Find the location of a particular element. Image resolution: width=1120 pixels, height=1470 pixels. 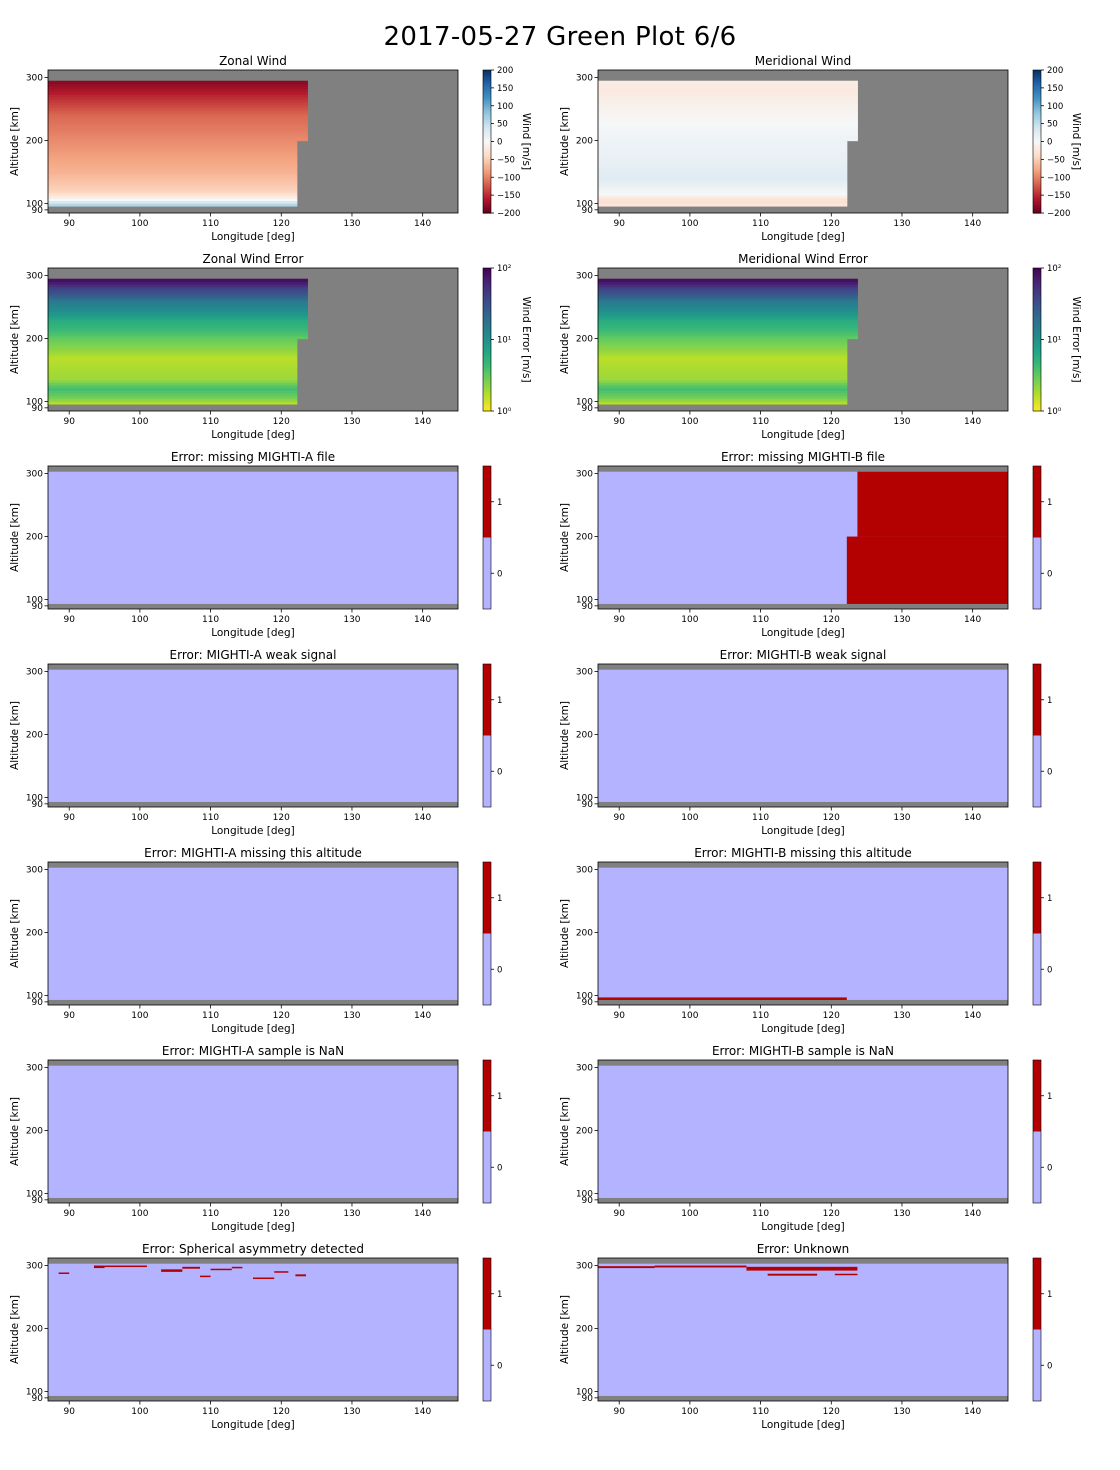

colorbar-one-segment is located at coordinates (1037, 898).